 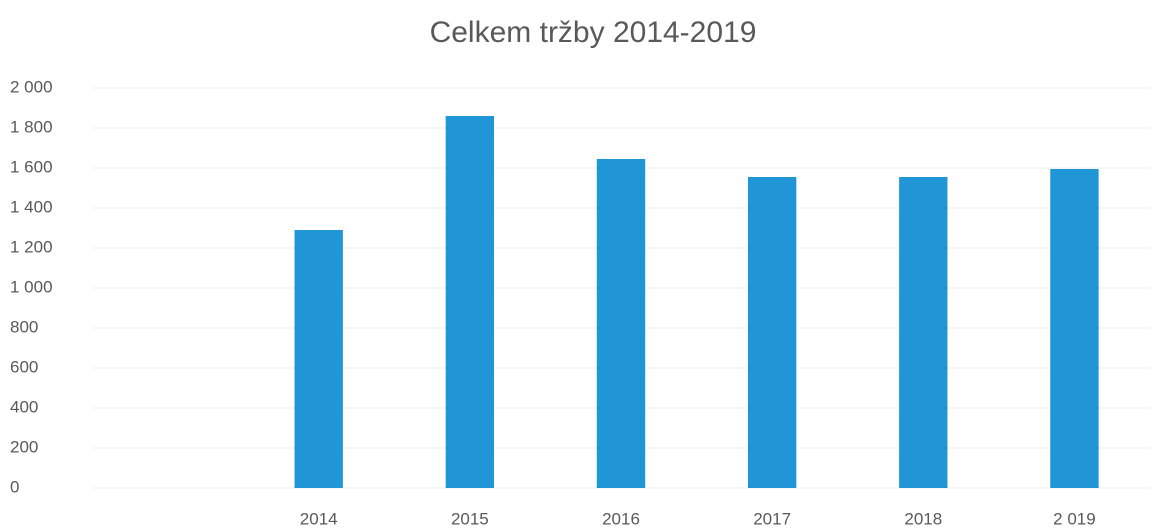 I want to click on y-tick-label: 1 600, so click(x=31, y=166).